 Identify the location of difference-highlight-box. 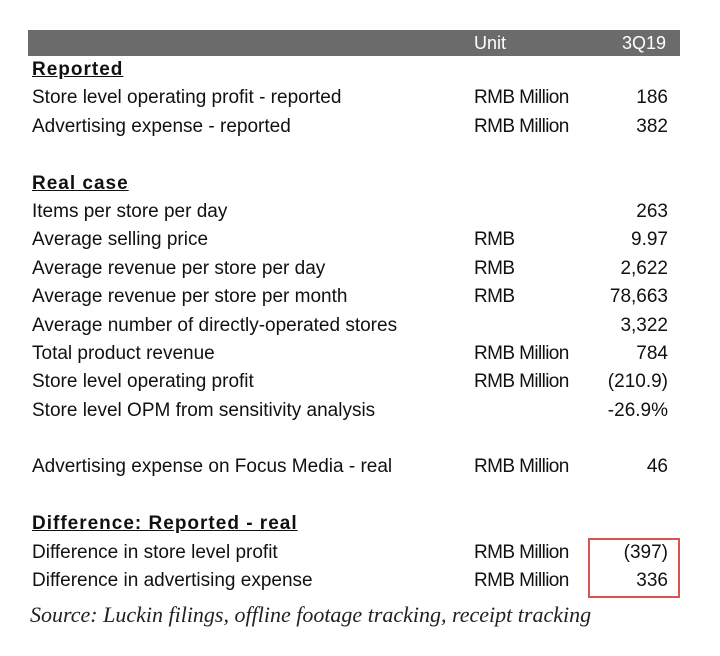
(634, 568).